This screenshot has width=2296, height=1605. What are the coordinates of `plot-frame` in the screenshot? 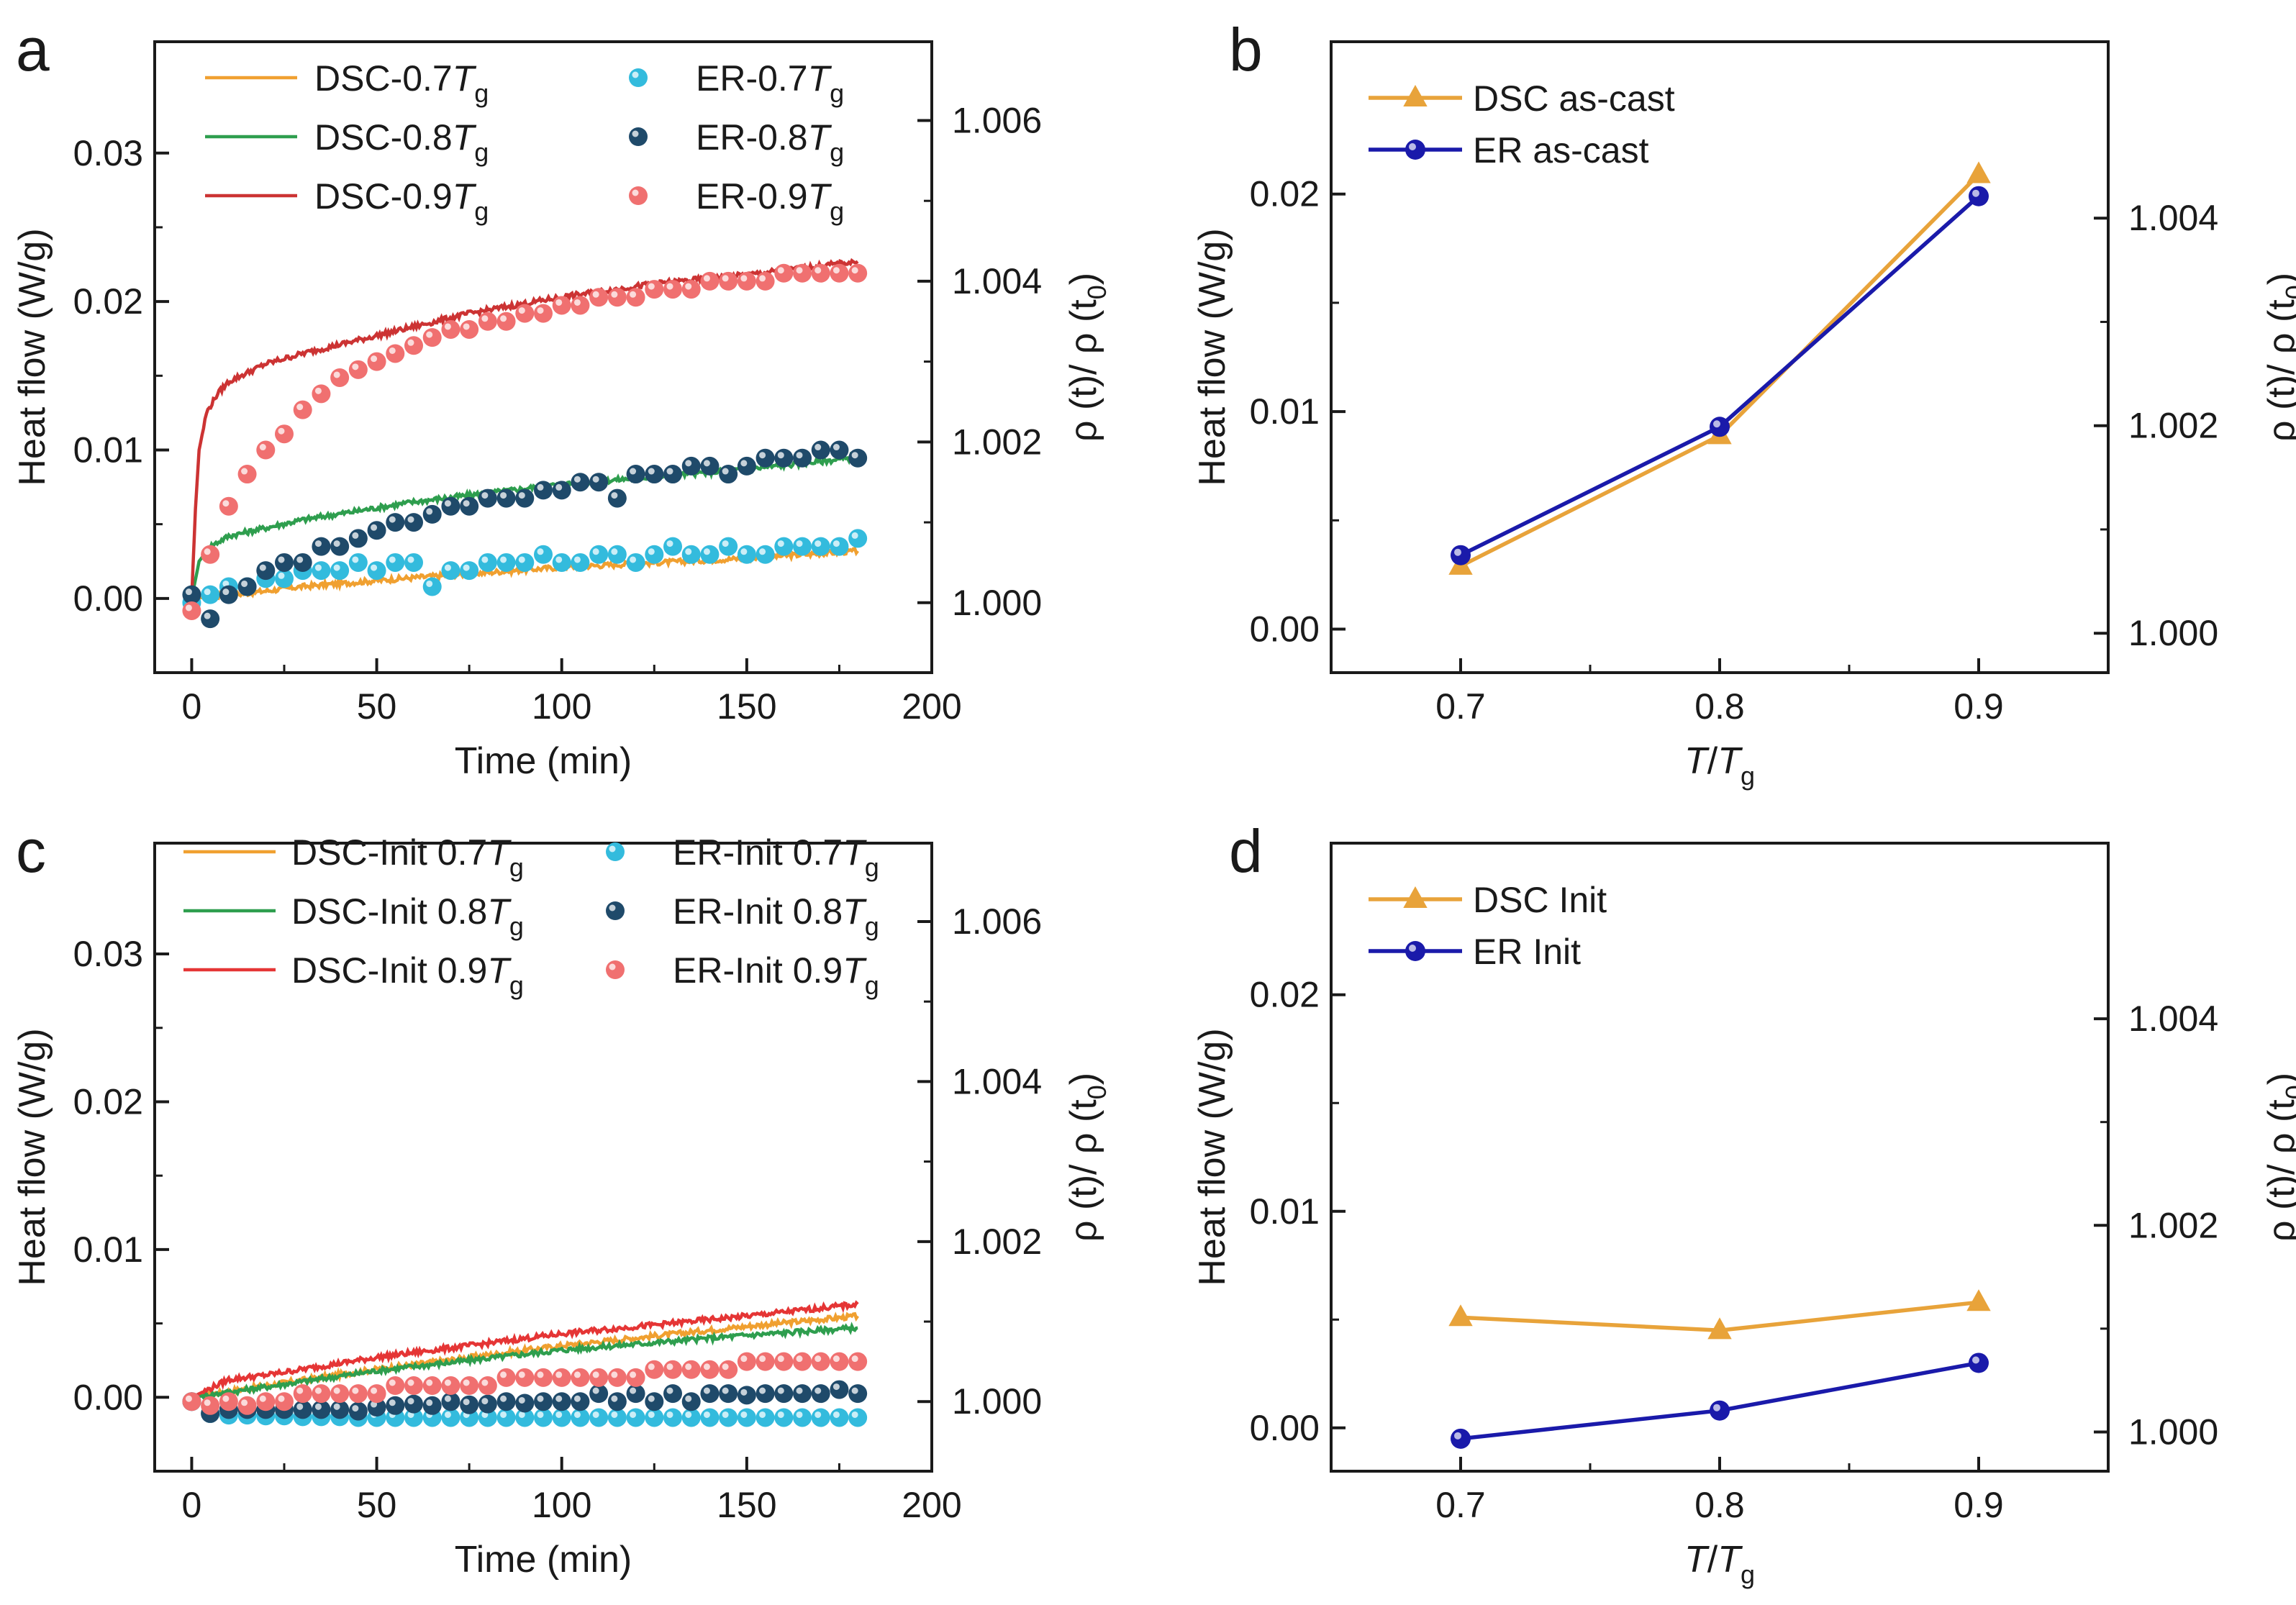 It's located at (543, 357).